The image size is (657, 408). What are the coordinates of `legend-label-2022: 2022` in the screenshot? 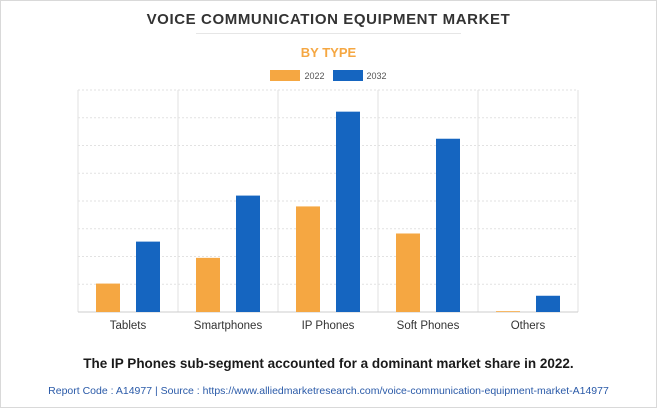 It's located at (314, 75).